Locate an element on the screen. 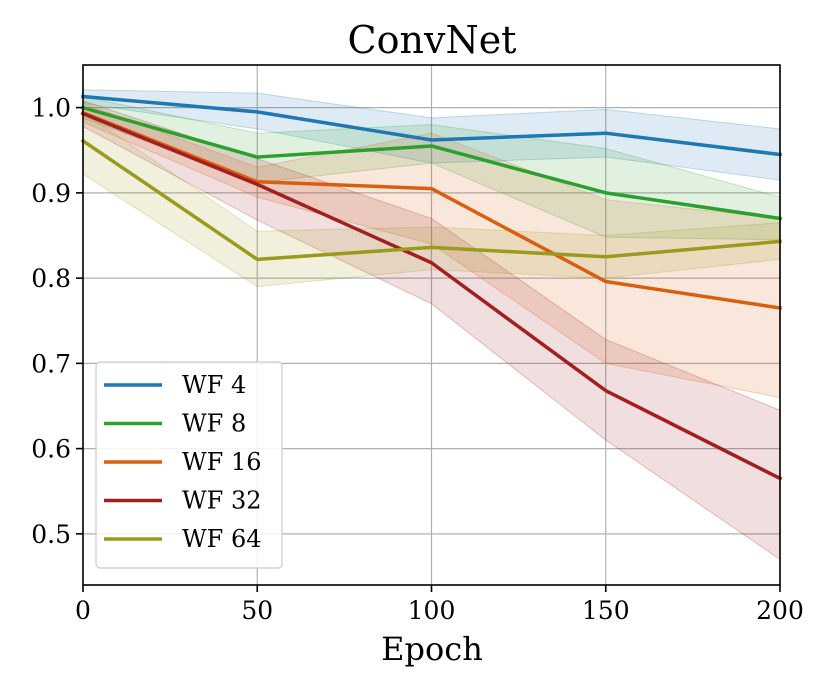  x-tick-label: 150 is located at coordinates (606, 610).